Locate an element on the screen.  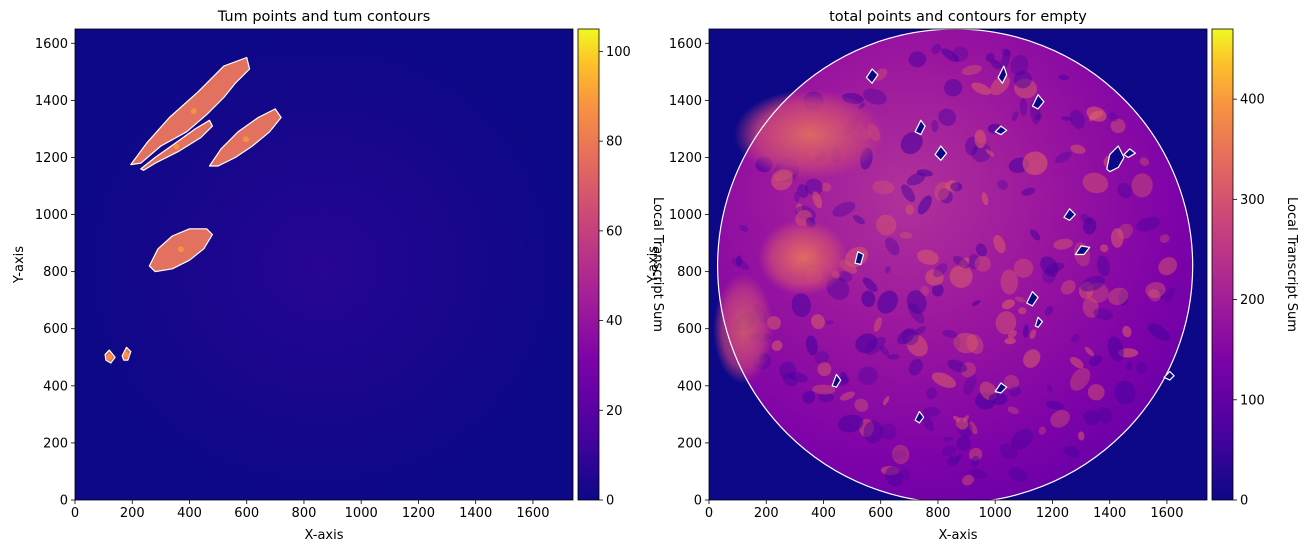
y-tick-label: 0 is located at coordinates (698, 501).